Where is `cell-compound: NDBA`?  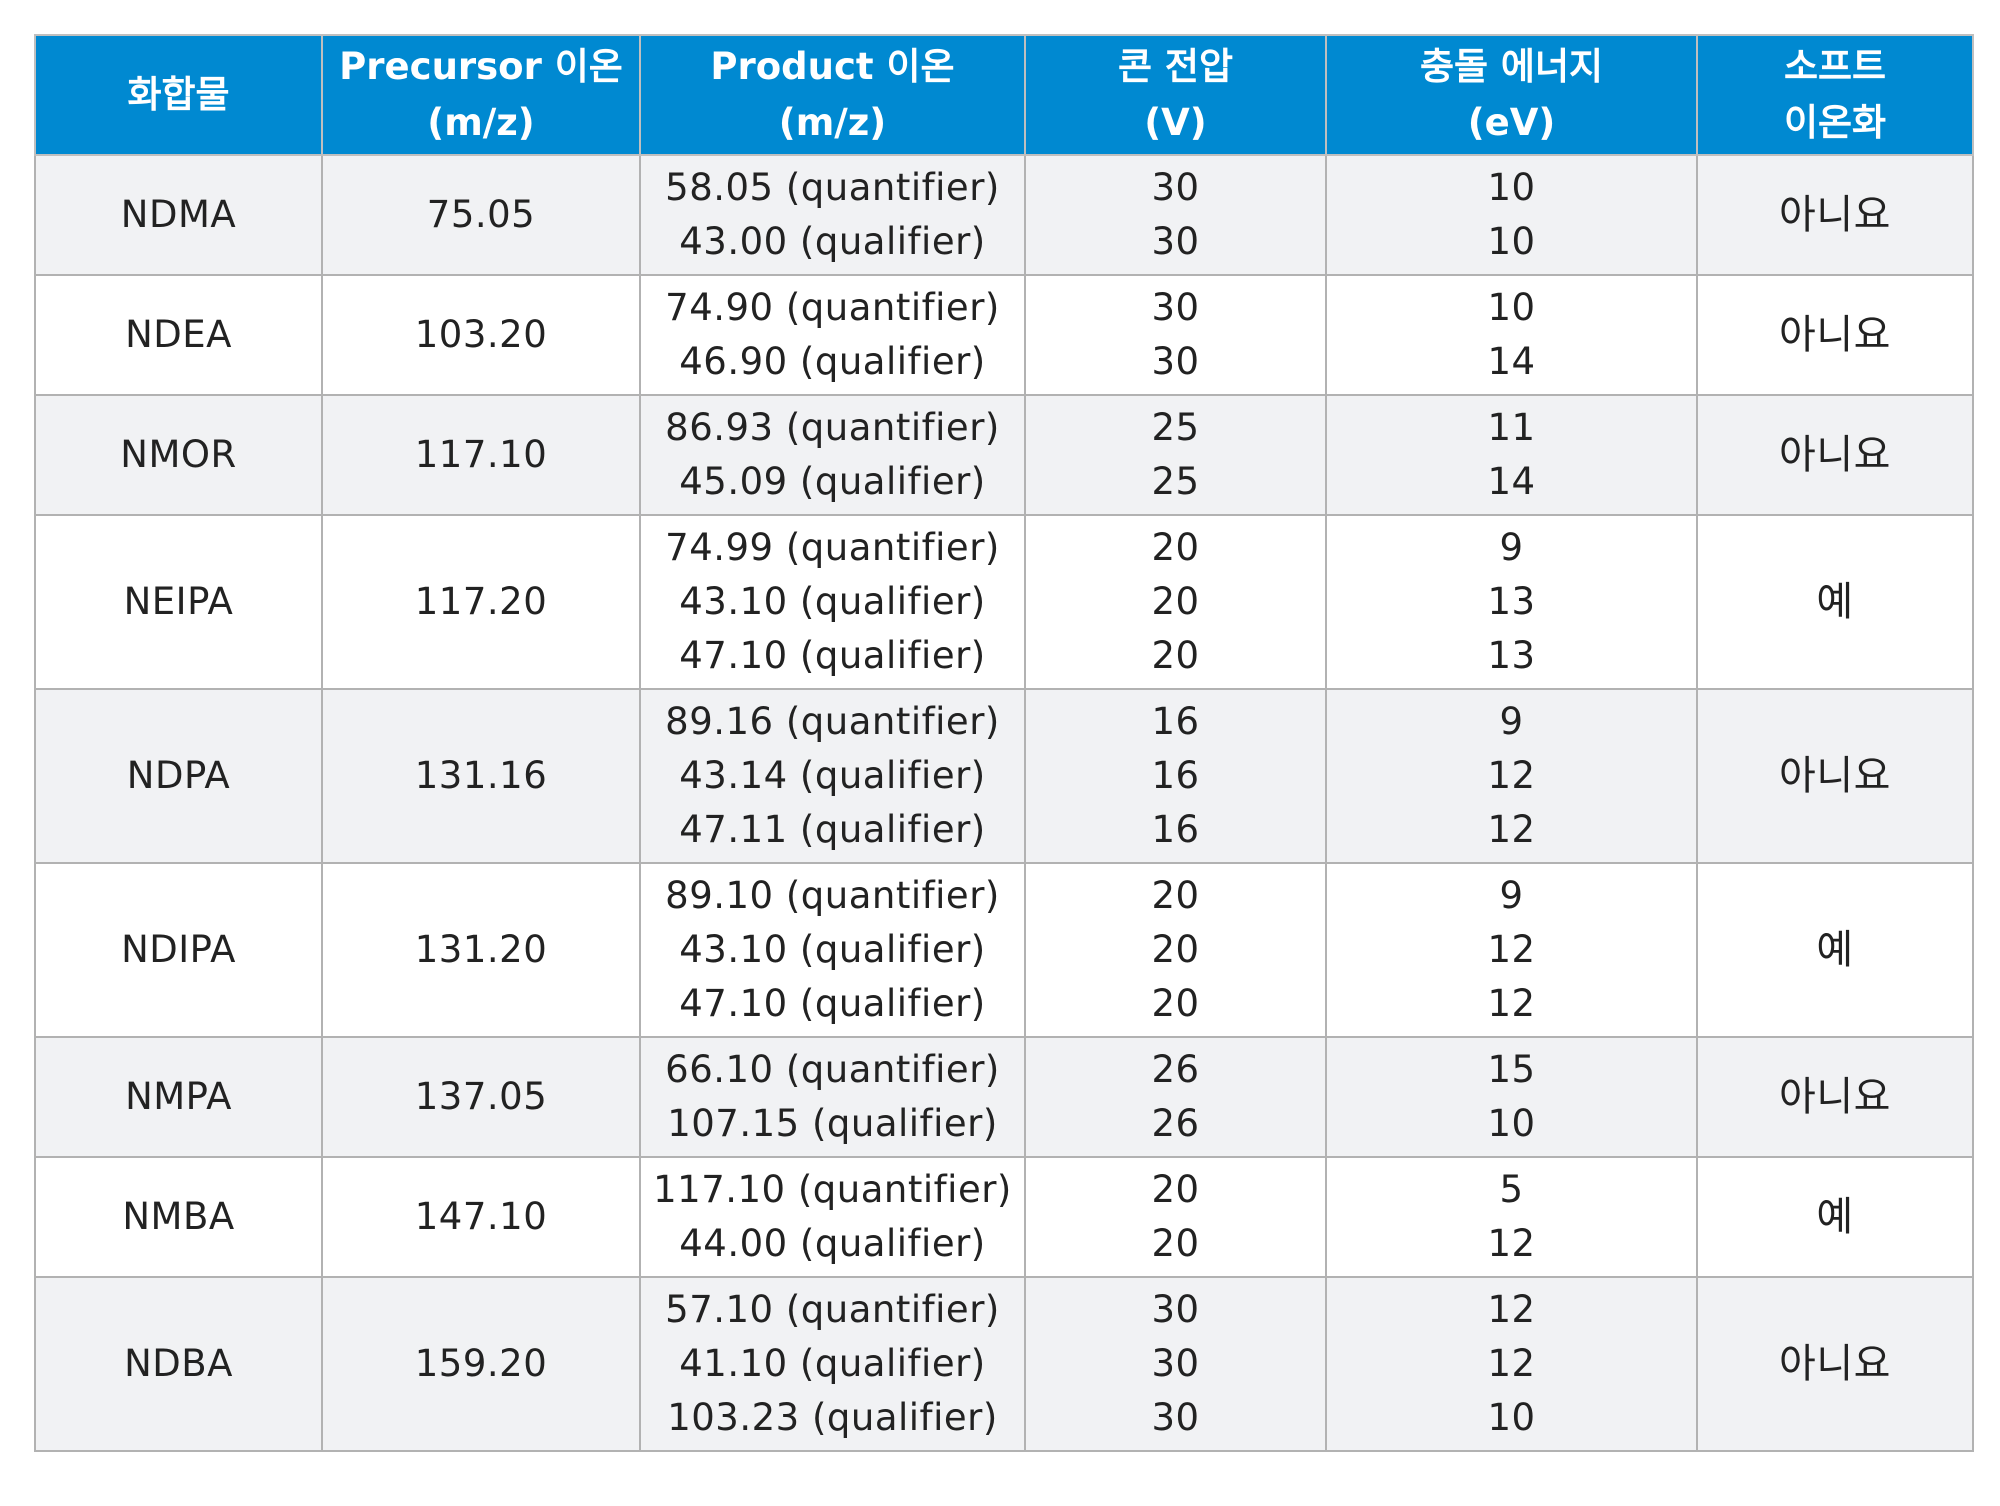 cell-compound: NDBA is located at coordinates (178, 1364).